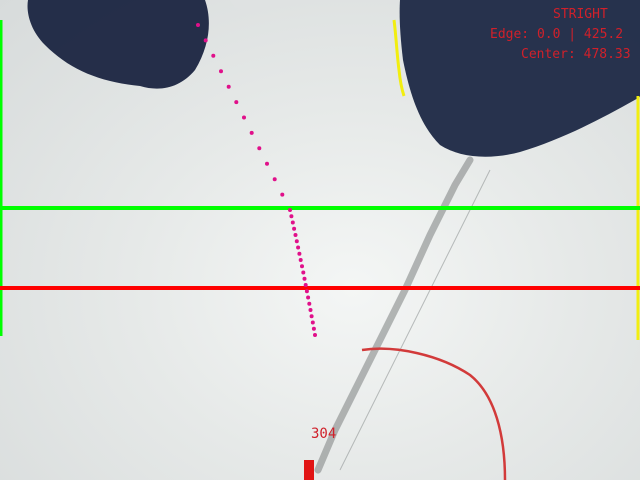 The image size is (640, 480). I want to click on path-trajectory, so click(256, 180).